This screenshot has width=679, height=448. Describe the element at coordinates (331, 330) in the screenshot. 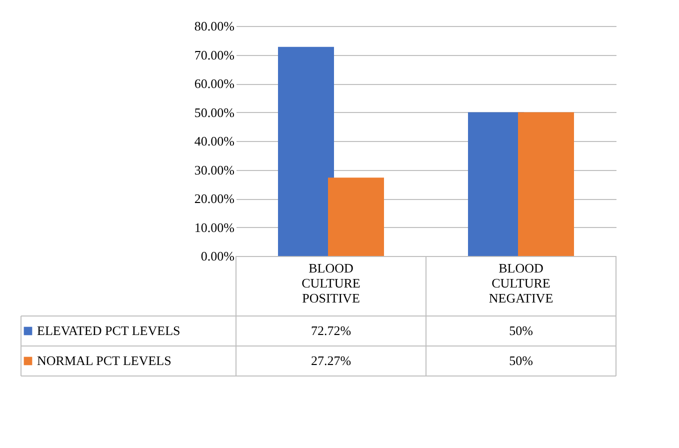

I see `data-label: 72.72%` at that location.